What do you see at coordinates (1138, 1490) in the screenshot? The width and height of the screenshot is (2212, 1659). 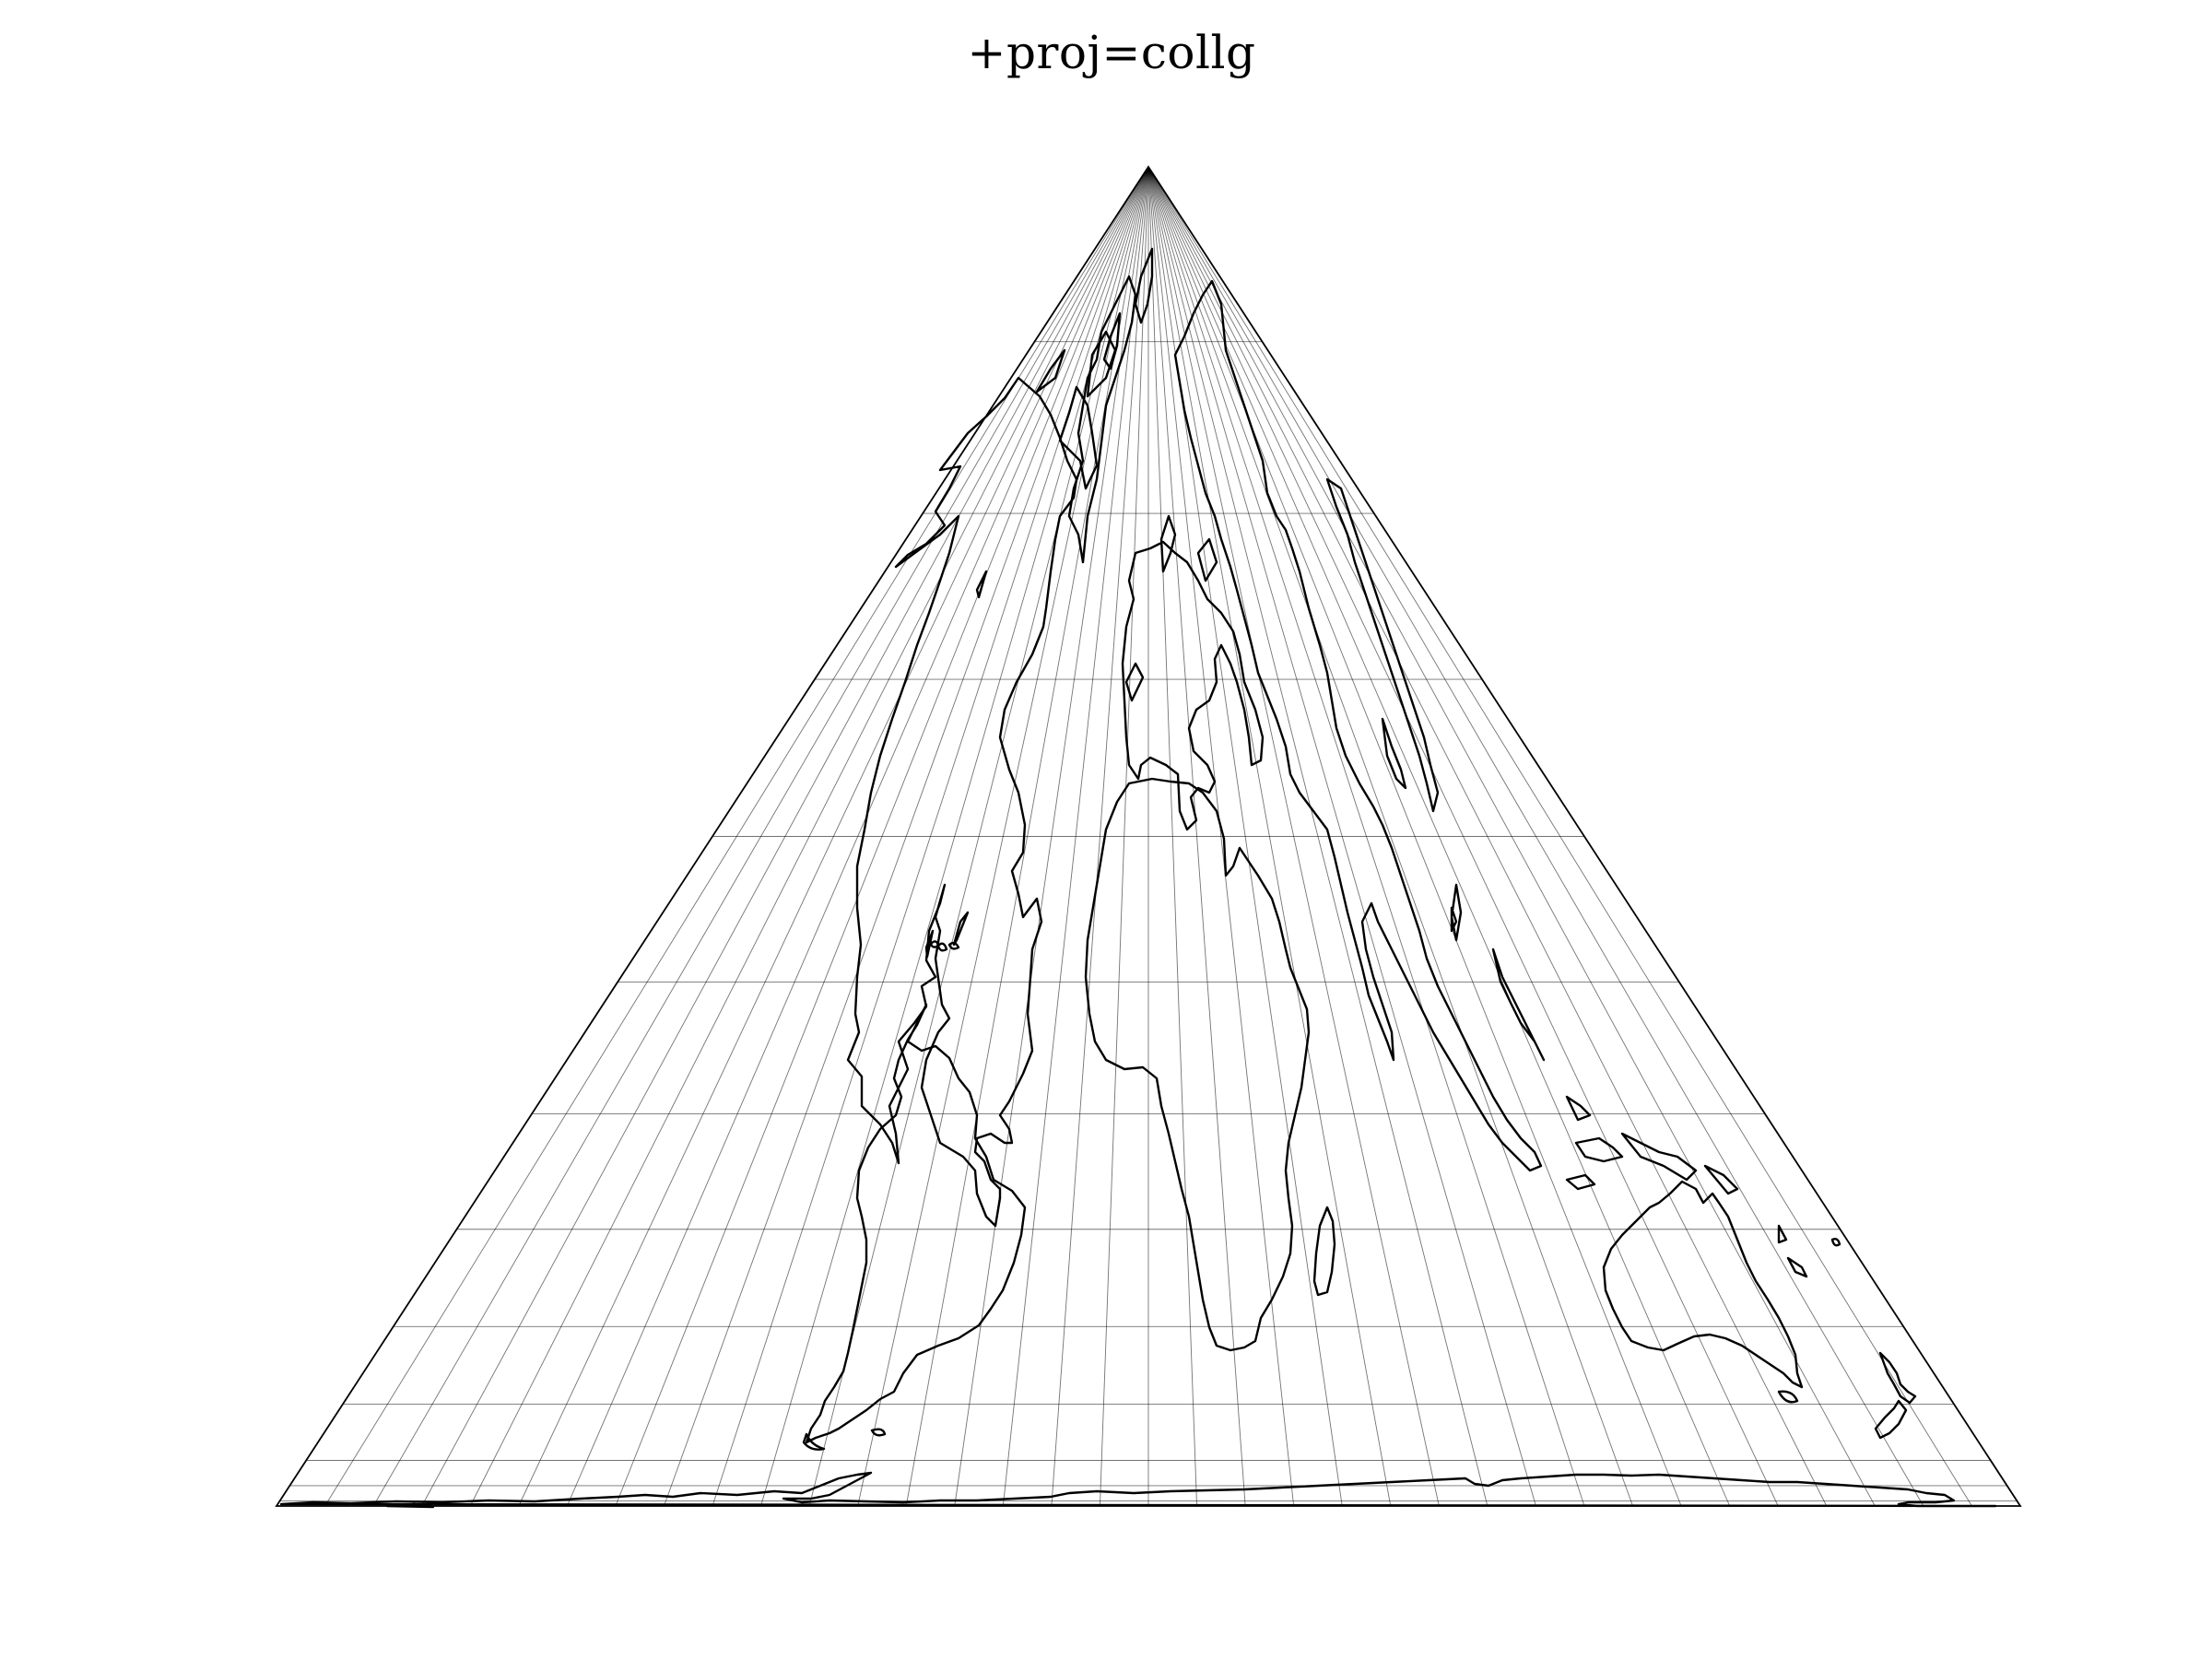 I see `antarctica-coastline` at bounding box center [1138, 1490].